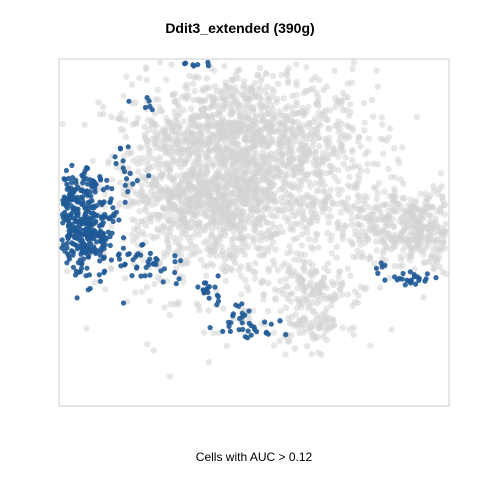 The height and width of the screenshot is (480, 480). Describe the element at coordinates (192, 117) in the screenshot. I see `background-cell-point-1990` at that location.